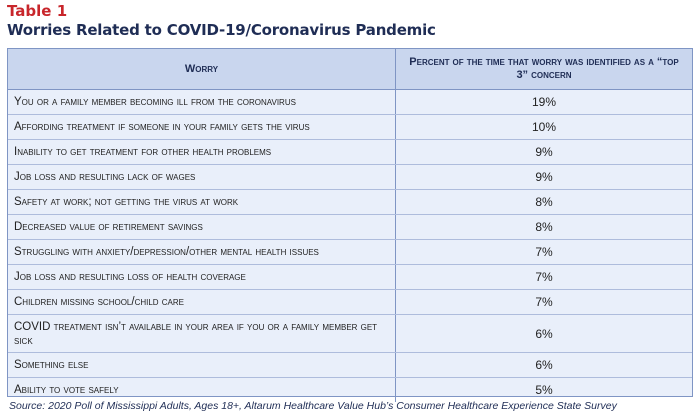  I want to click on table-label: Table 1, so click(37, 11).